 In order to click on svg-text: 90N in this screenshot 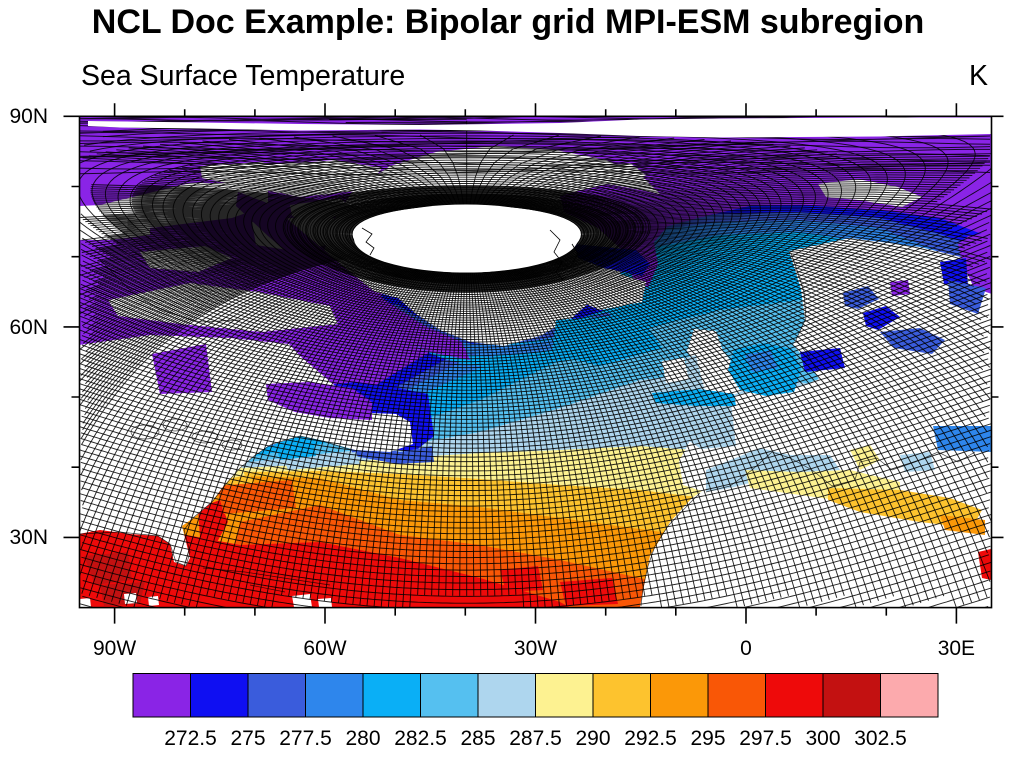, I will do `click(28, 116)`.